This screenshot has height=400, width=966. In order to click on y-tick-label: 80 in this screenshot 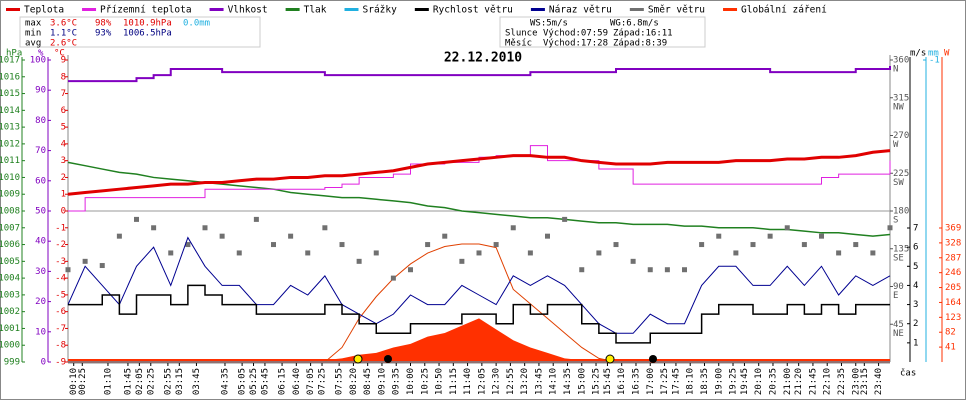, I will do `click(40, 121)`.